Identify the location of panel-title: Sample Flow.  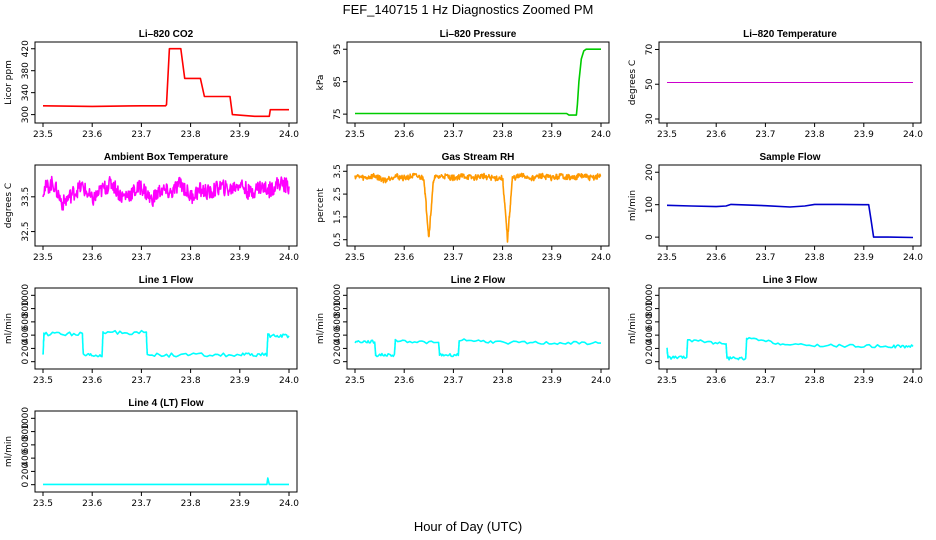
(789, 157).